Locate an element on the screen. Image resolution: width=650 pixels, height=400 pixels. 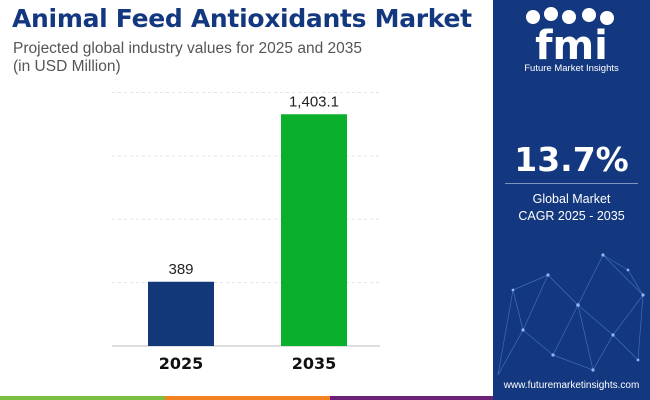
cagr-label-line-1: Global Market is located at coordinates (571, 199).